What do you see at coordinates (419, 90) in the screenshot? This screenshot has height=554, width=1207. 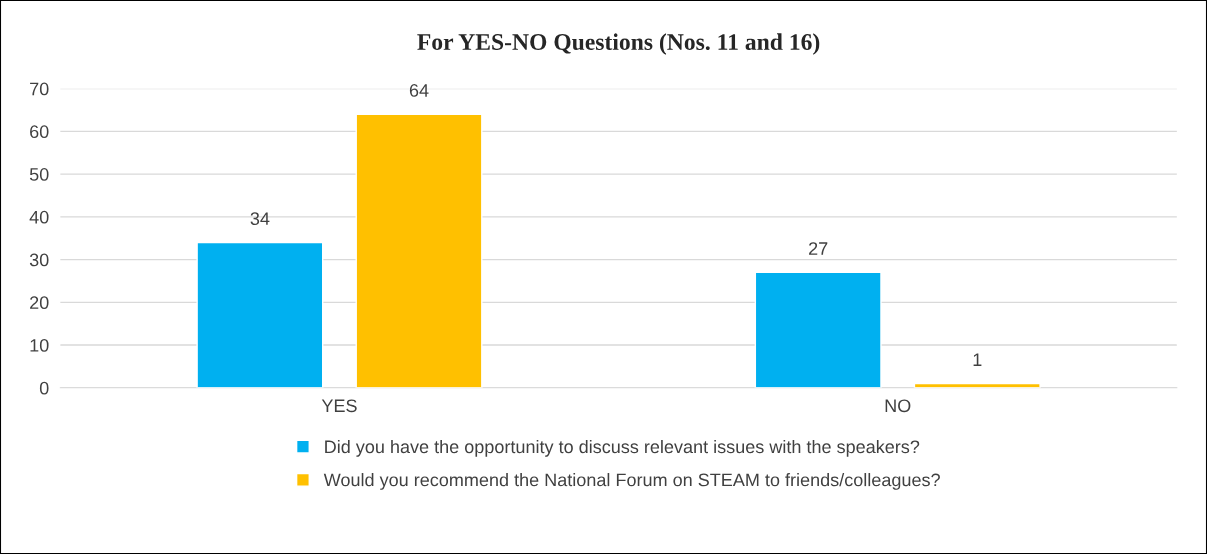 I see `data-label: 64` at bounding box center [419, 90].